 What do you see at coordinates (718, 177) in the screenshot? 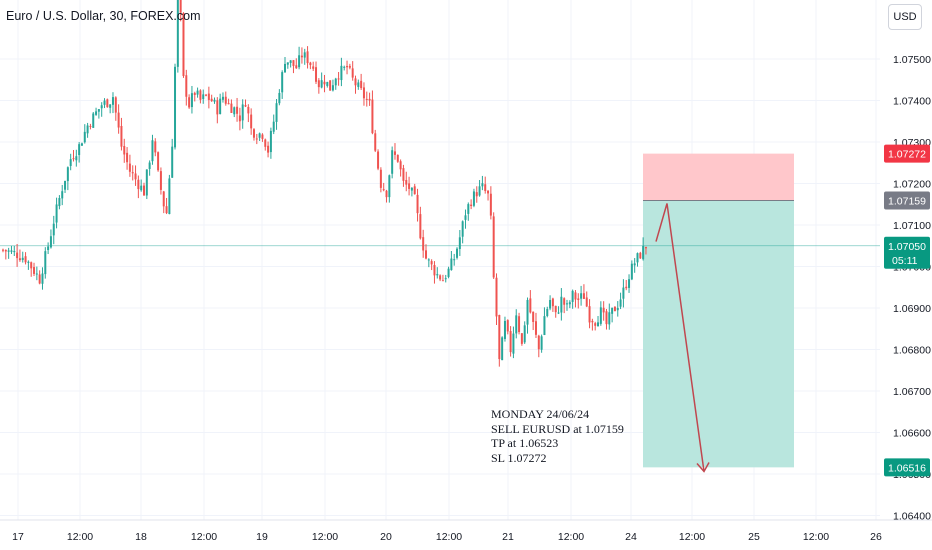
I see `stop-loss-zone` at bounding box center [718, 177].